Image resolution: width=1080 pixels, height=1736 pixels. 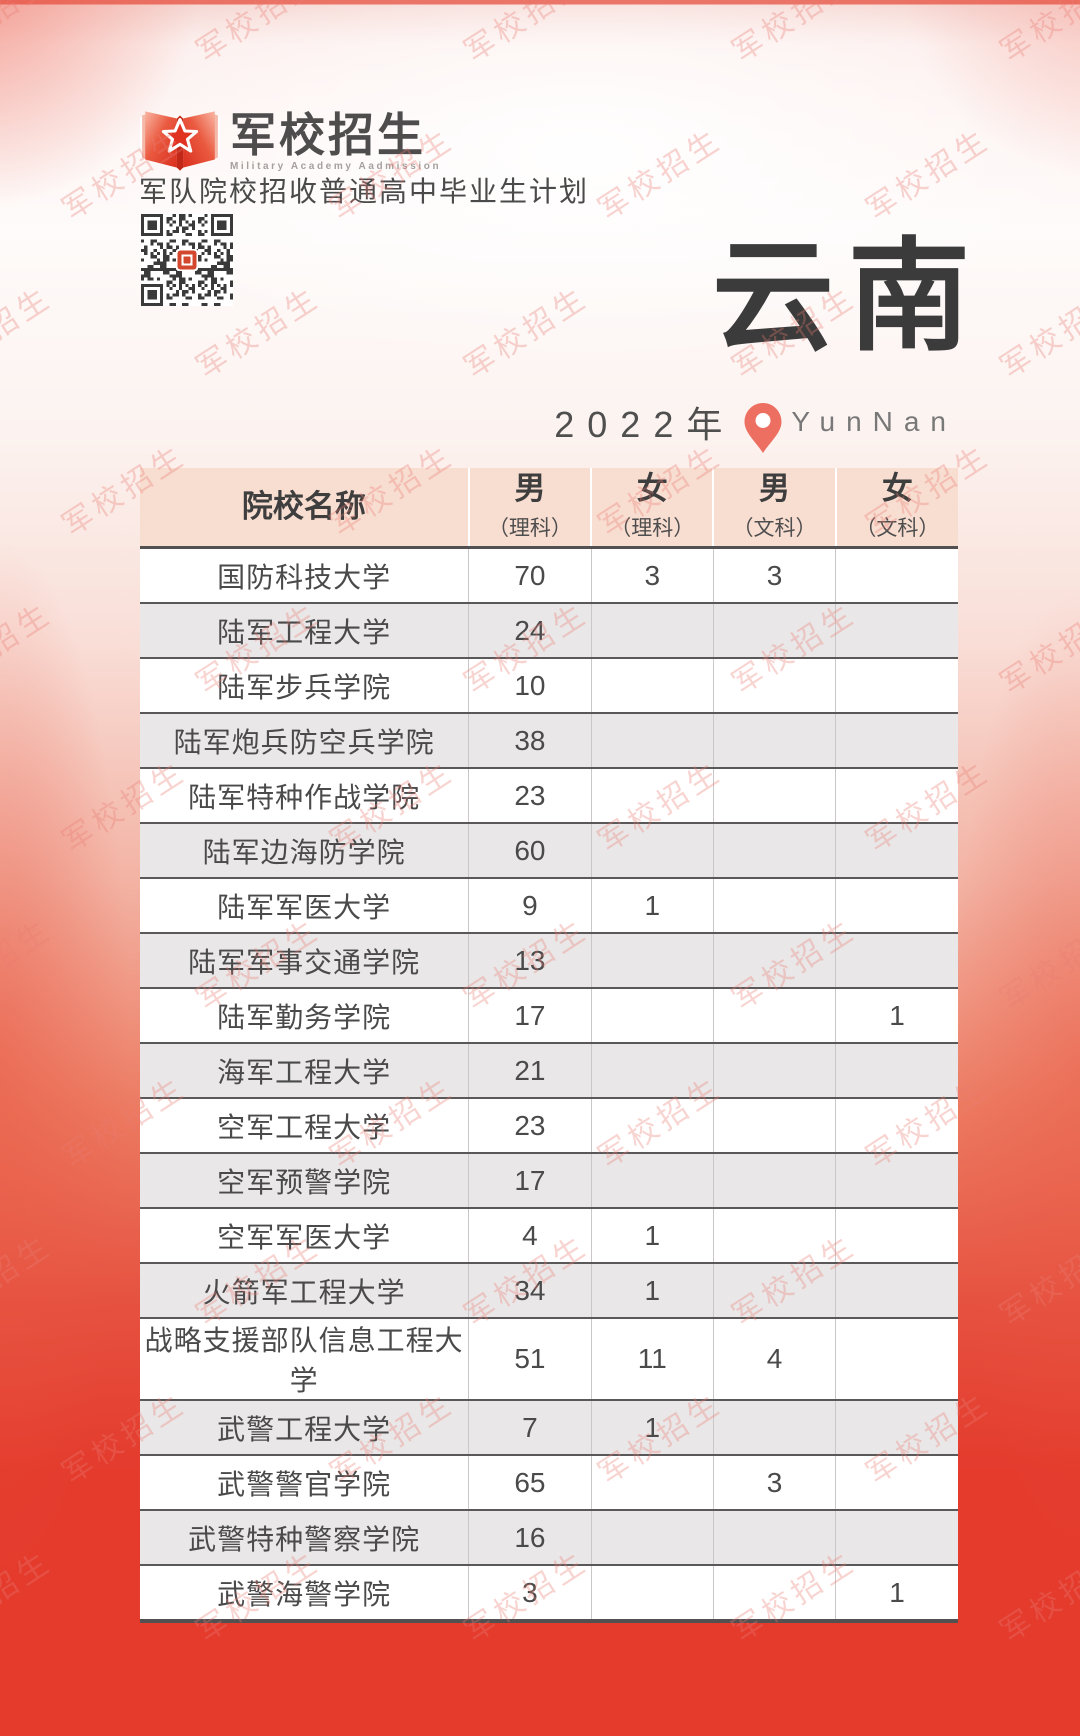 What do you see at coordinates (530, 575) in the screenshot?
I see `value-cell: 70` at bounding box center [530, 575].